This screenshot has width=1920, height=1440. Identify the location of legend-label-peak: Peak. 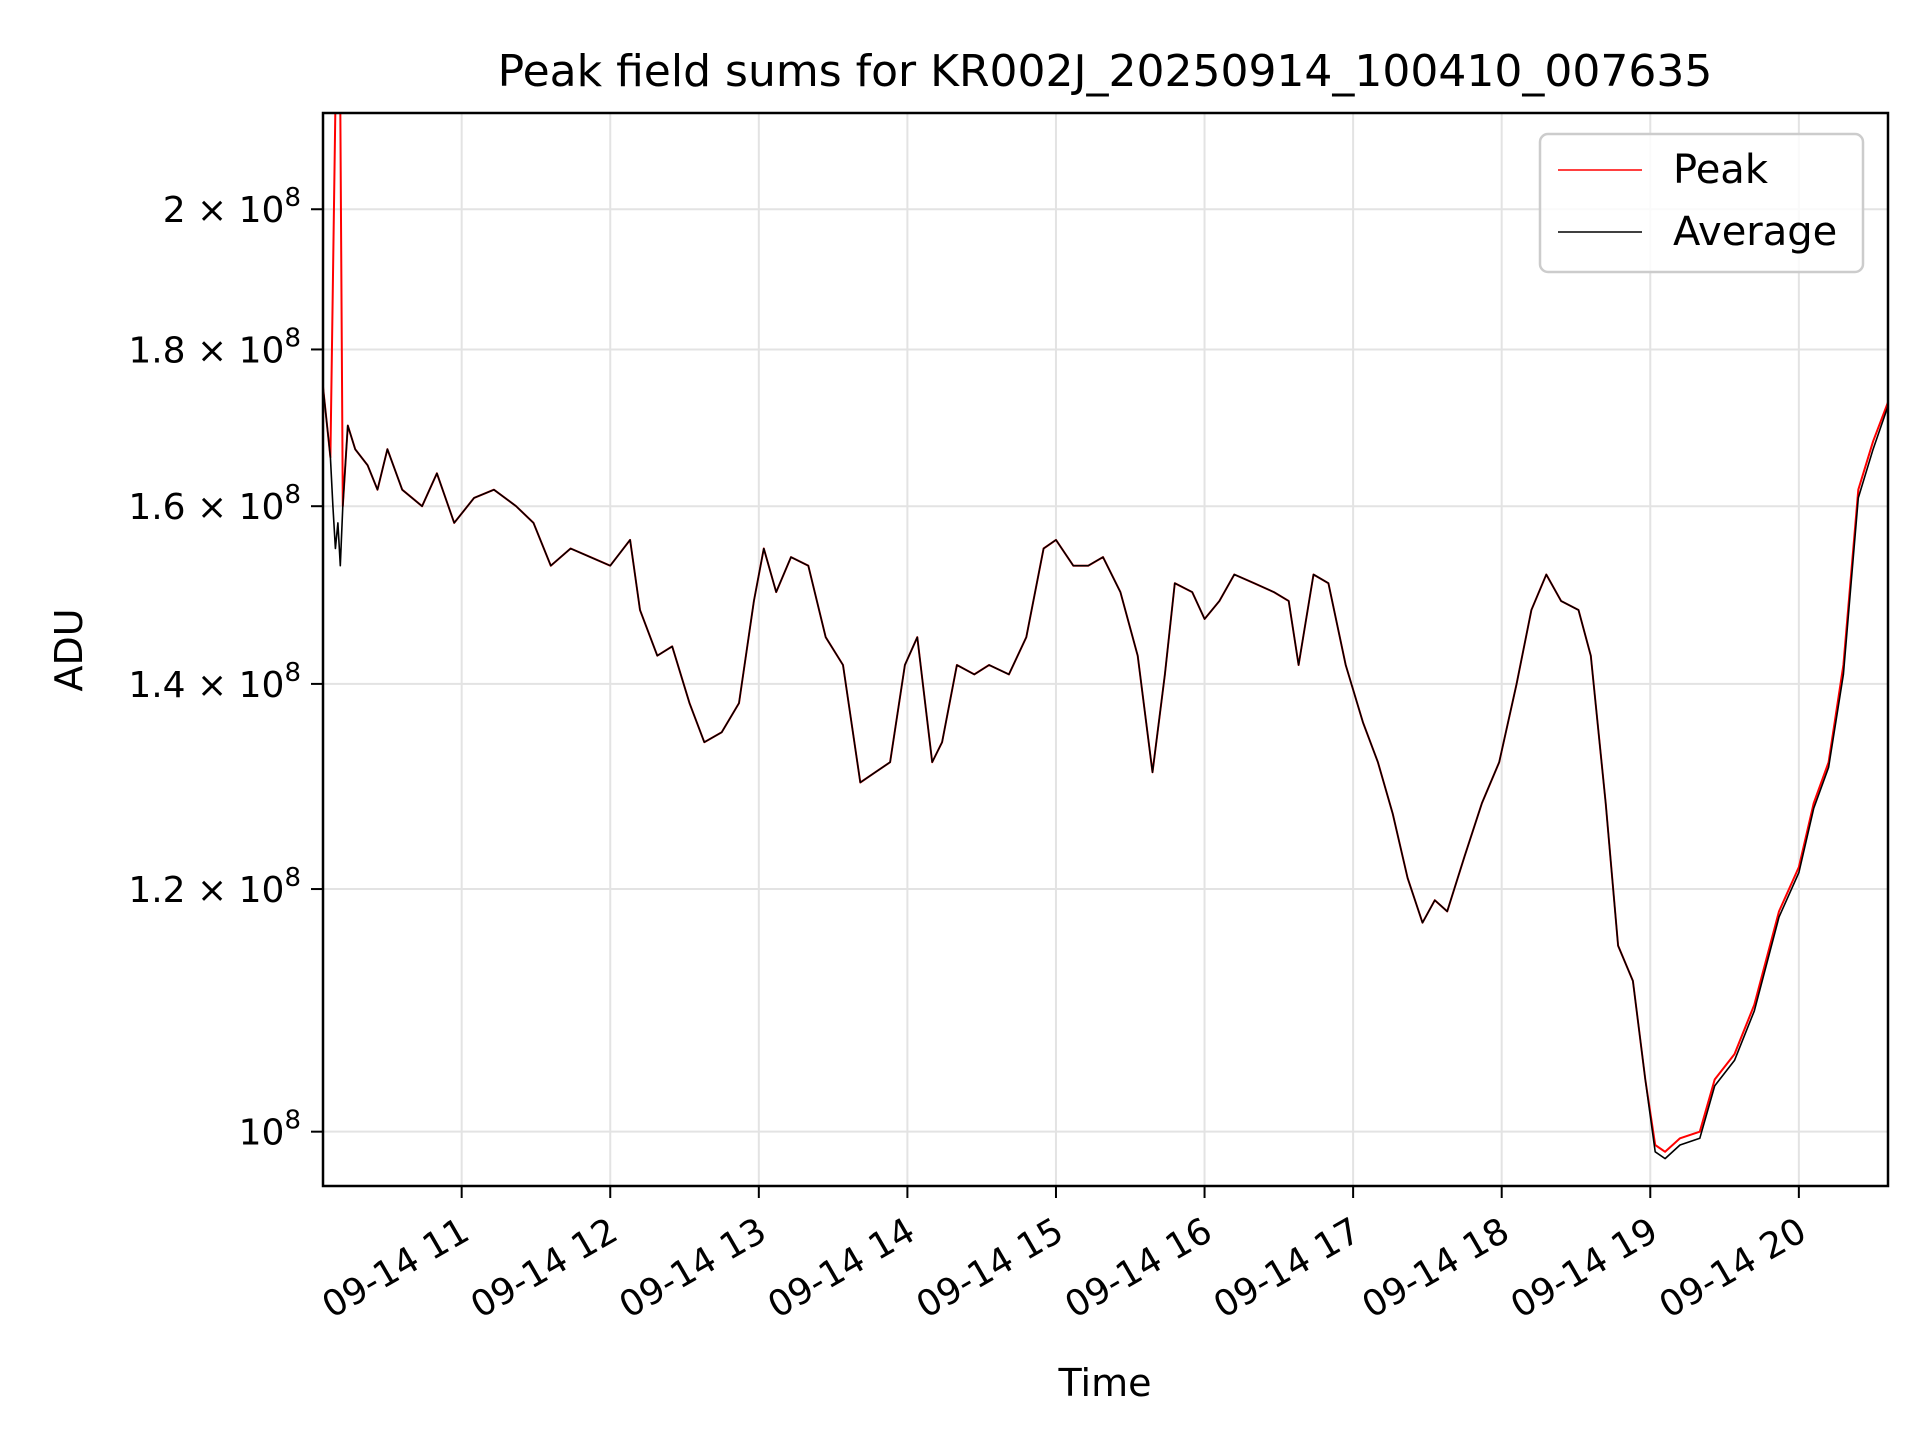
(1721, 170).